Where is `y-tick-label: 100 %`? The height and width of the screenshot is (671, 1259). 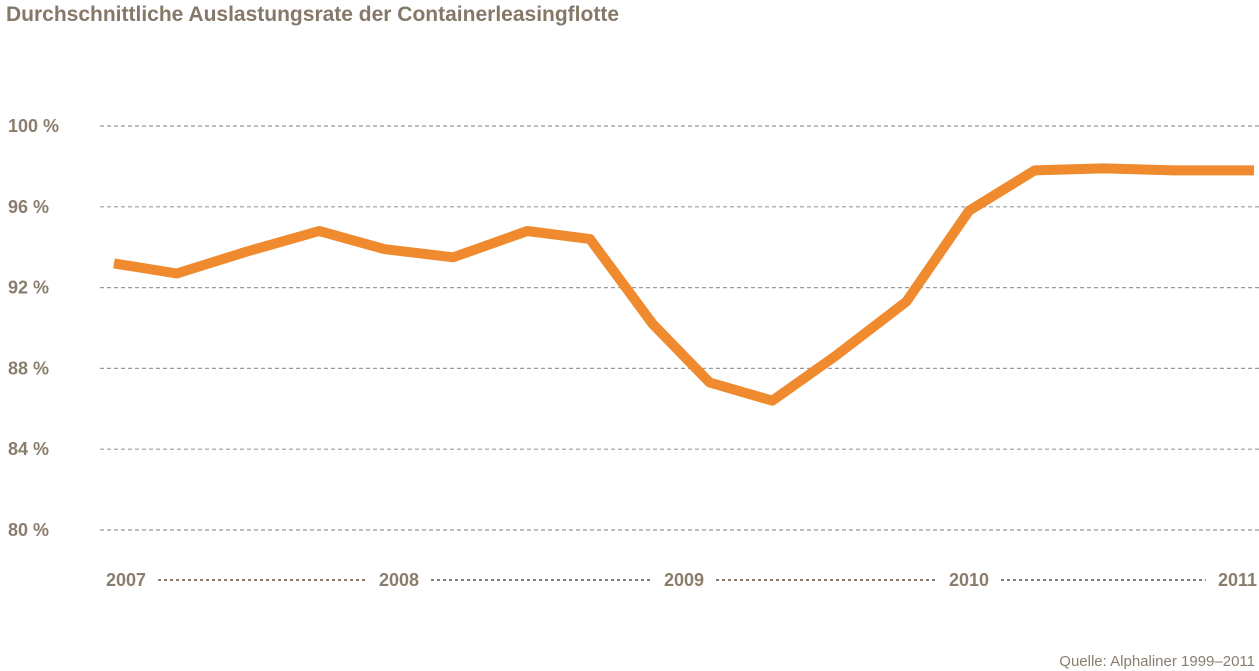
y-tick-label: 100 % is located at coordinates (33, 126).